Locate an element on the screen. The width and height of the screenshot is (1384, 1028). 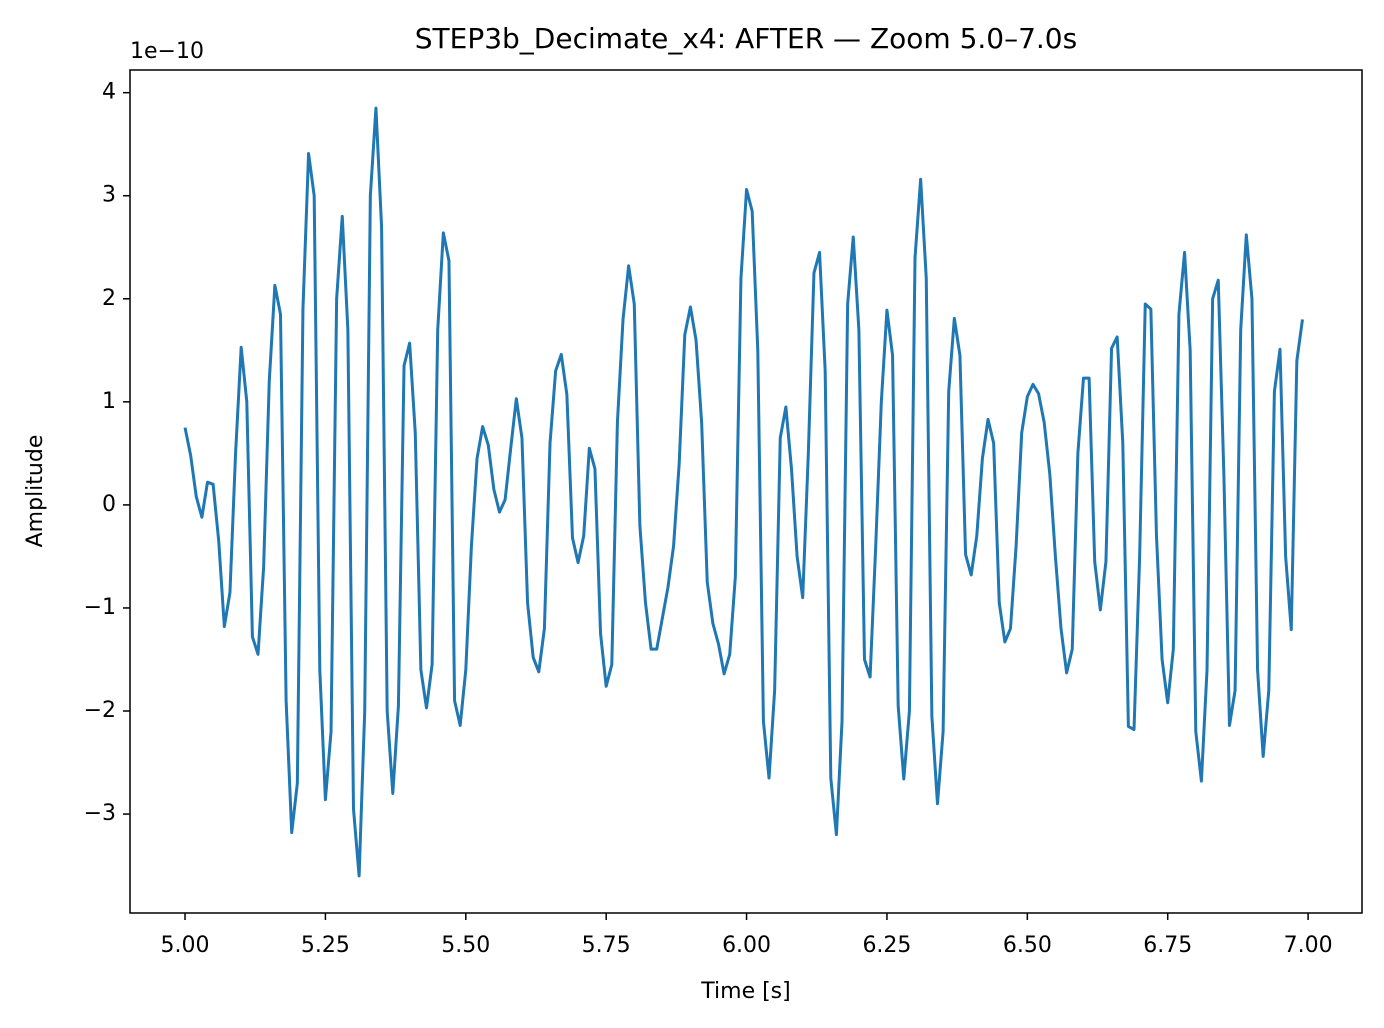
y-tick-label: 1 is located at coordinates (109, 401).